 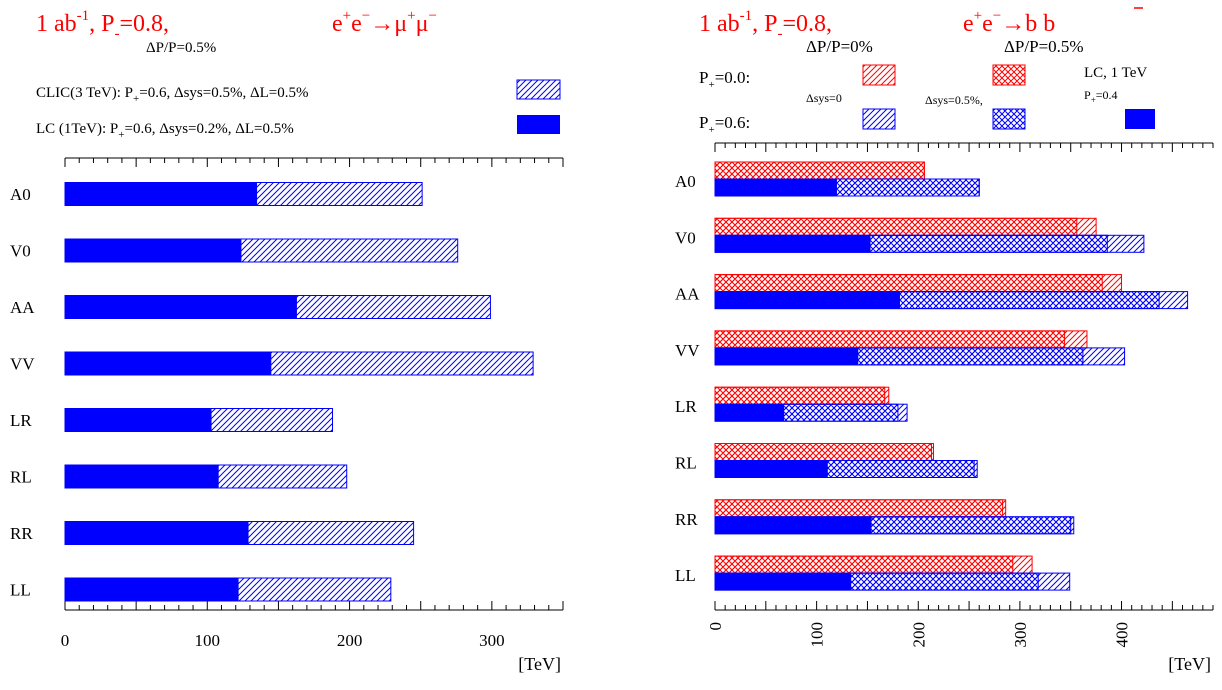 I want to click on right-legend-dsys0: Δsys=0, so click(x=824, y=98).